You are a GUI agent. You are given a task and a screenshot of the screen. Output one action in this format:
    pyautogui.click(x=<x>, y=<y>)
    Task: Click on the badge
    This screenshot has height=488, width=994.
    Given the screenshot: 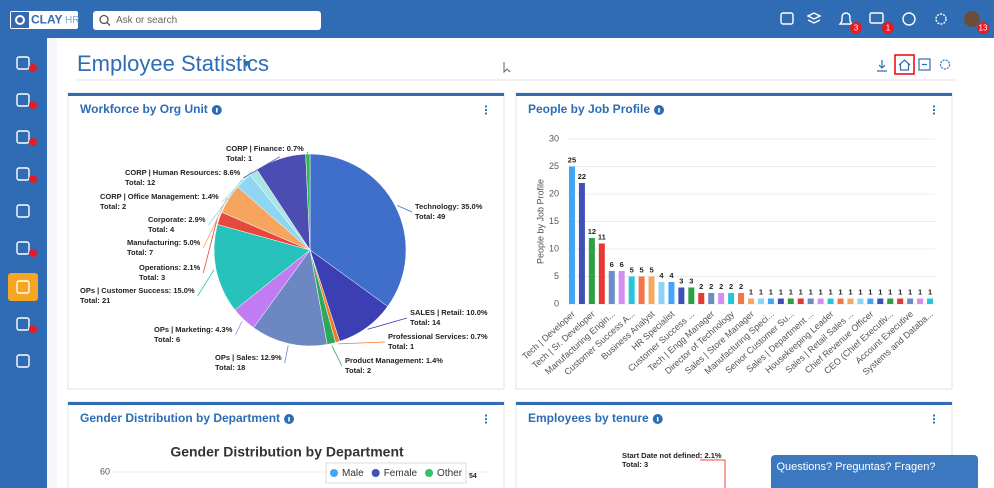 What is the action you would take?
    pyautogui.click(x=983, y=28)
    